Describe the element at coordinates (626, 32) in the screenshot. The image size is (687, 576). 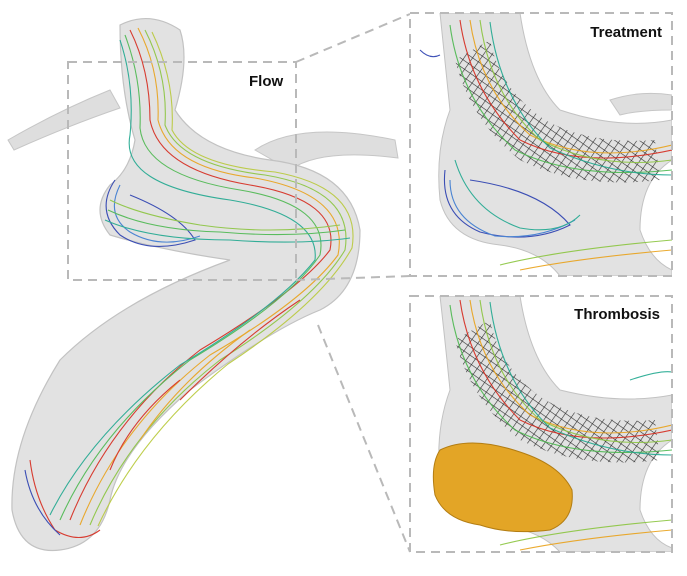
I see `treatment-label: Treatment` at that location.